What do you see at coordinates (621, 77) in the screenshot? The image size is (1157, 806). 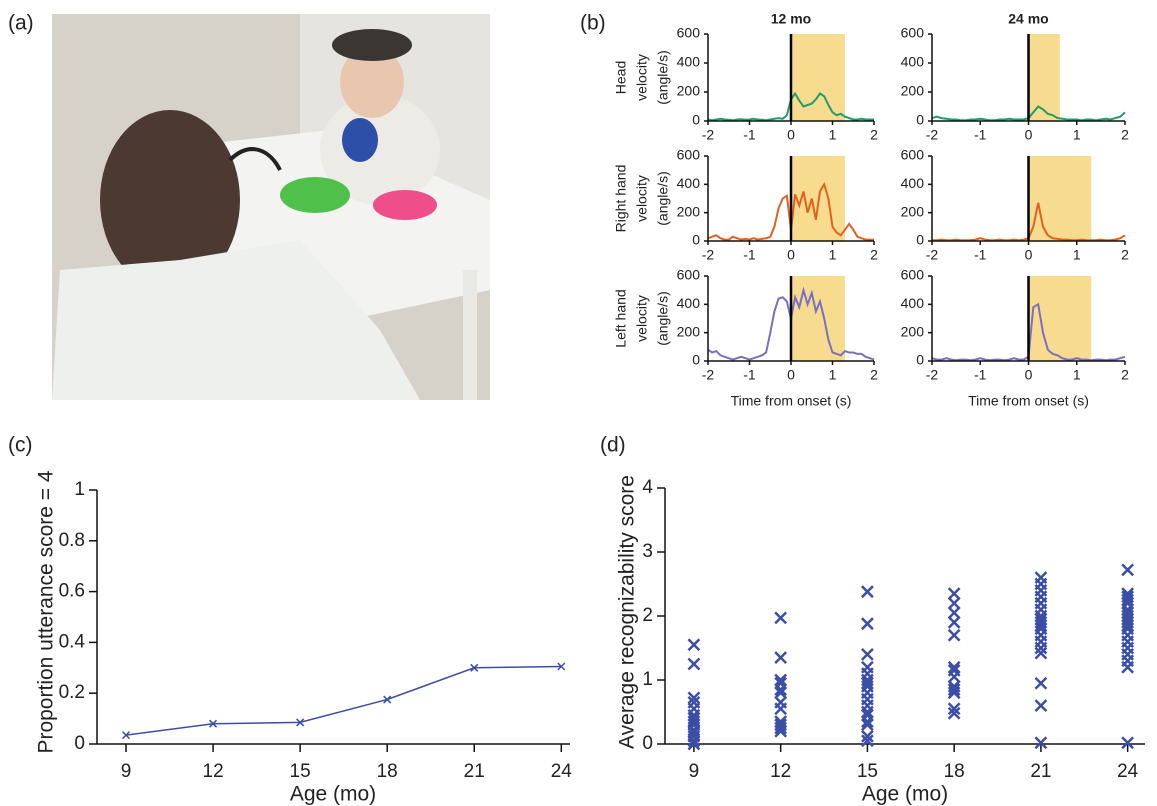 I see `y-axis-label: Head` at bounding box center [621, 77].